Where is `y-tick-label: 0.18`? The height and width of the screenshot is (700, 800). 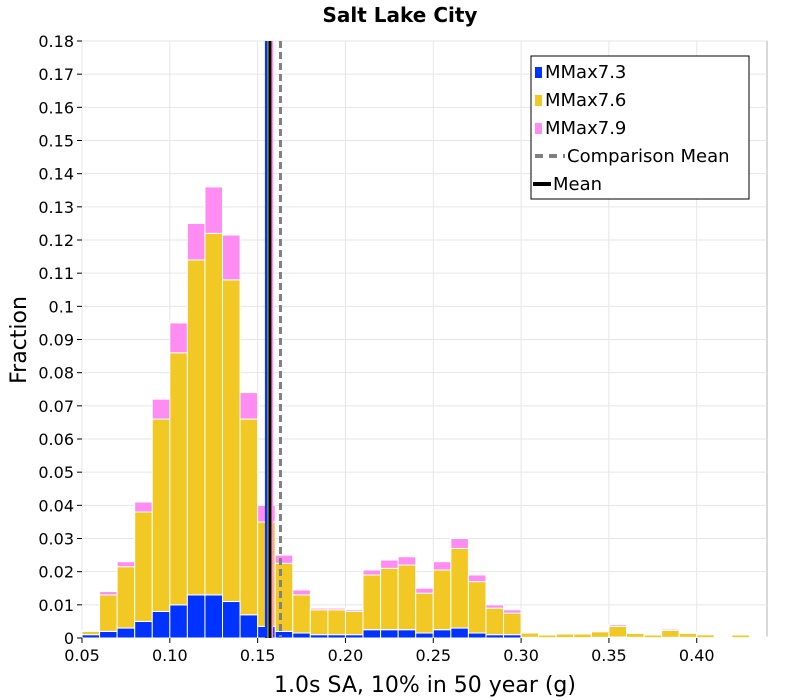
y-tick-label: 0.18 is located at coordinates (56, 41).